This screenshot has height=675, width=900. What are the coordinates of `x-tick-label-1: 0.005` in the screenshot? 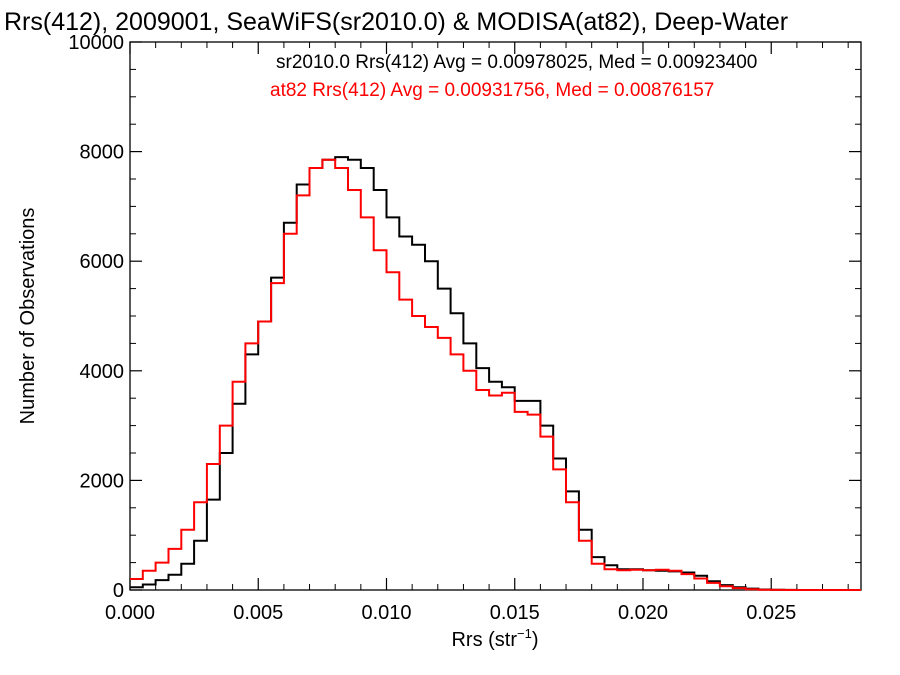 It's located at (258, 613).